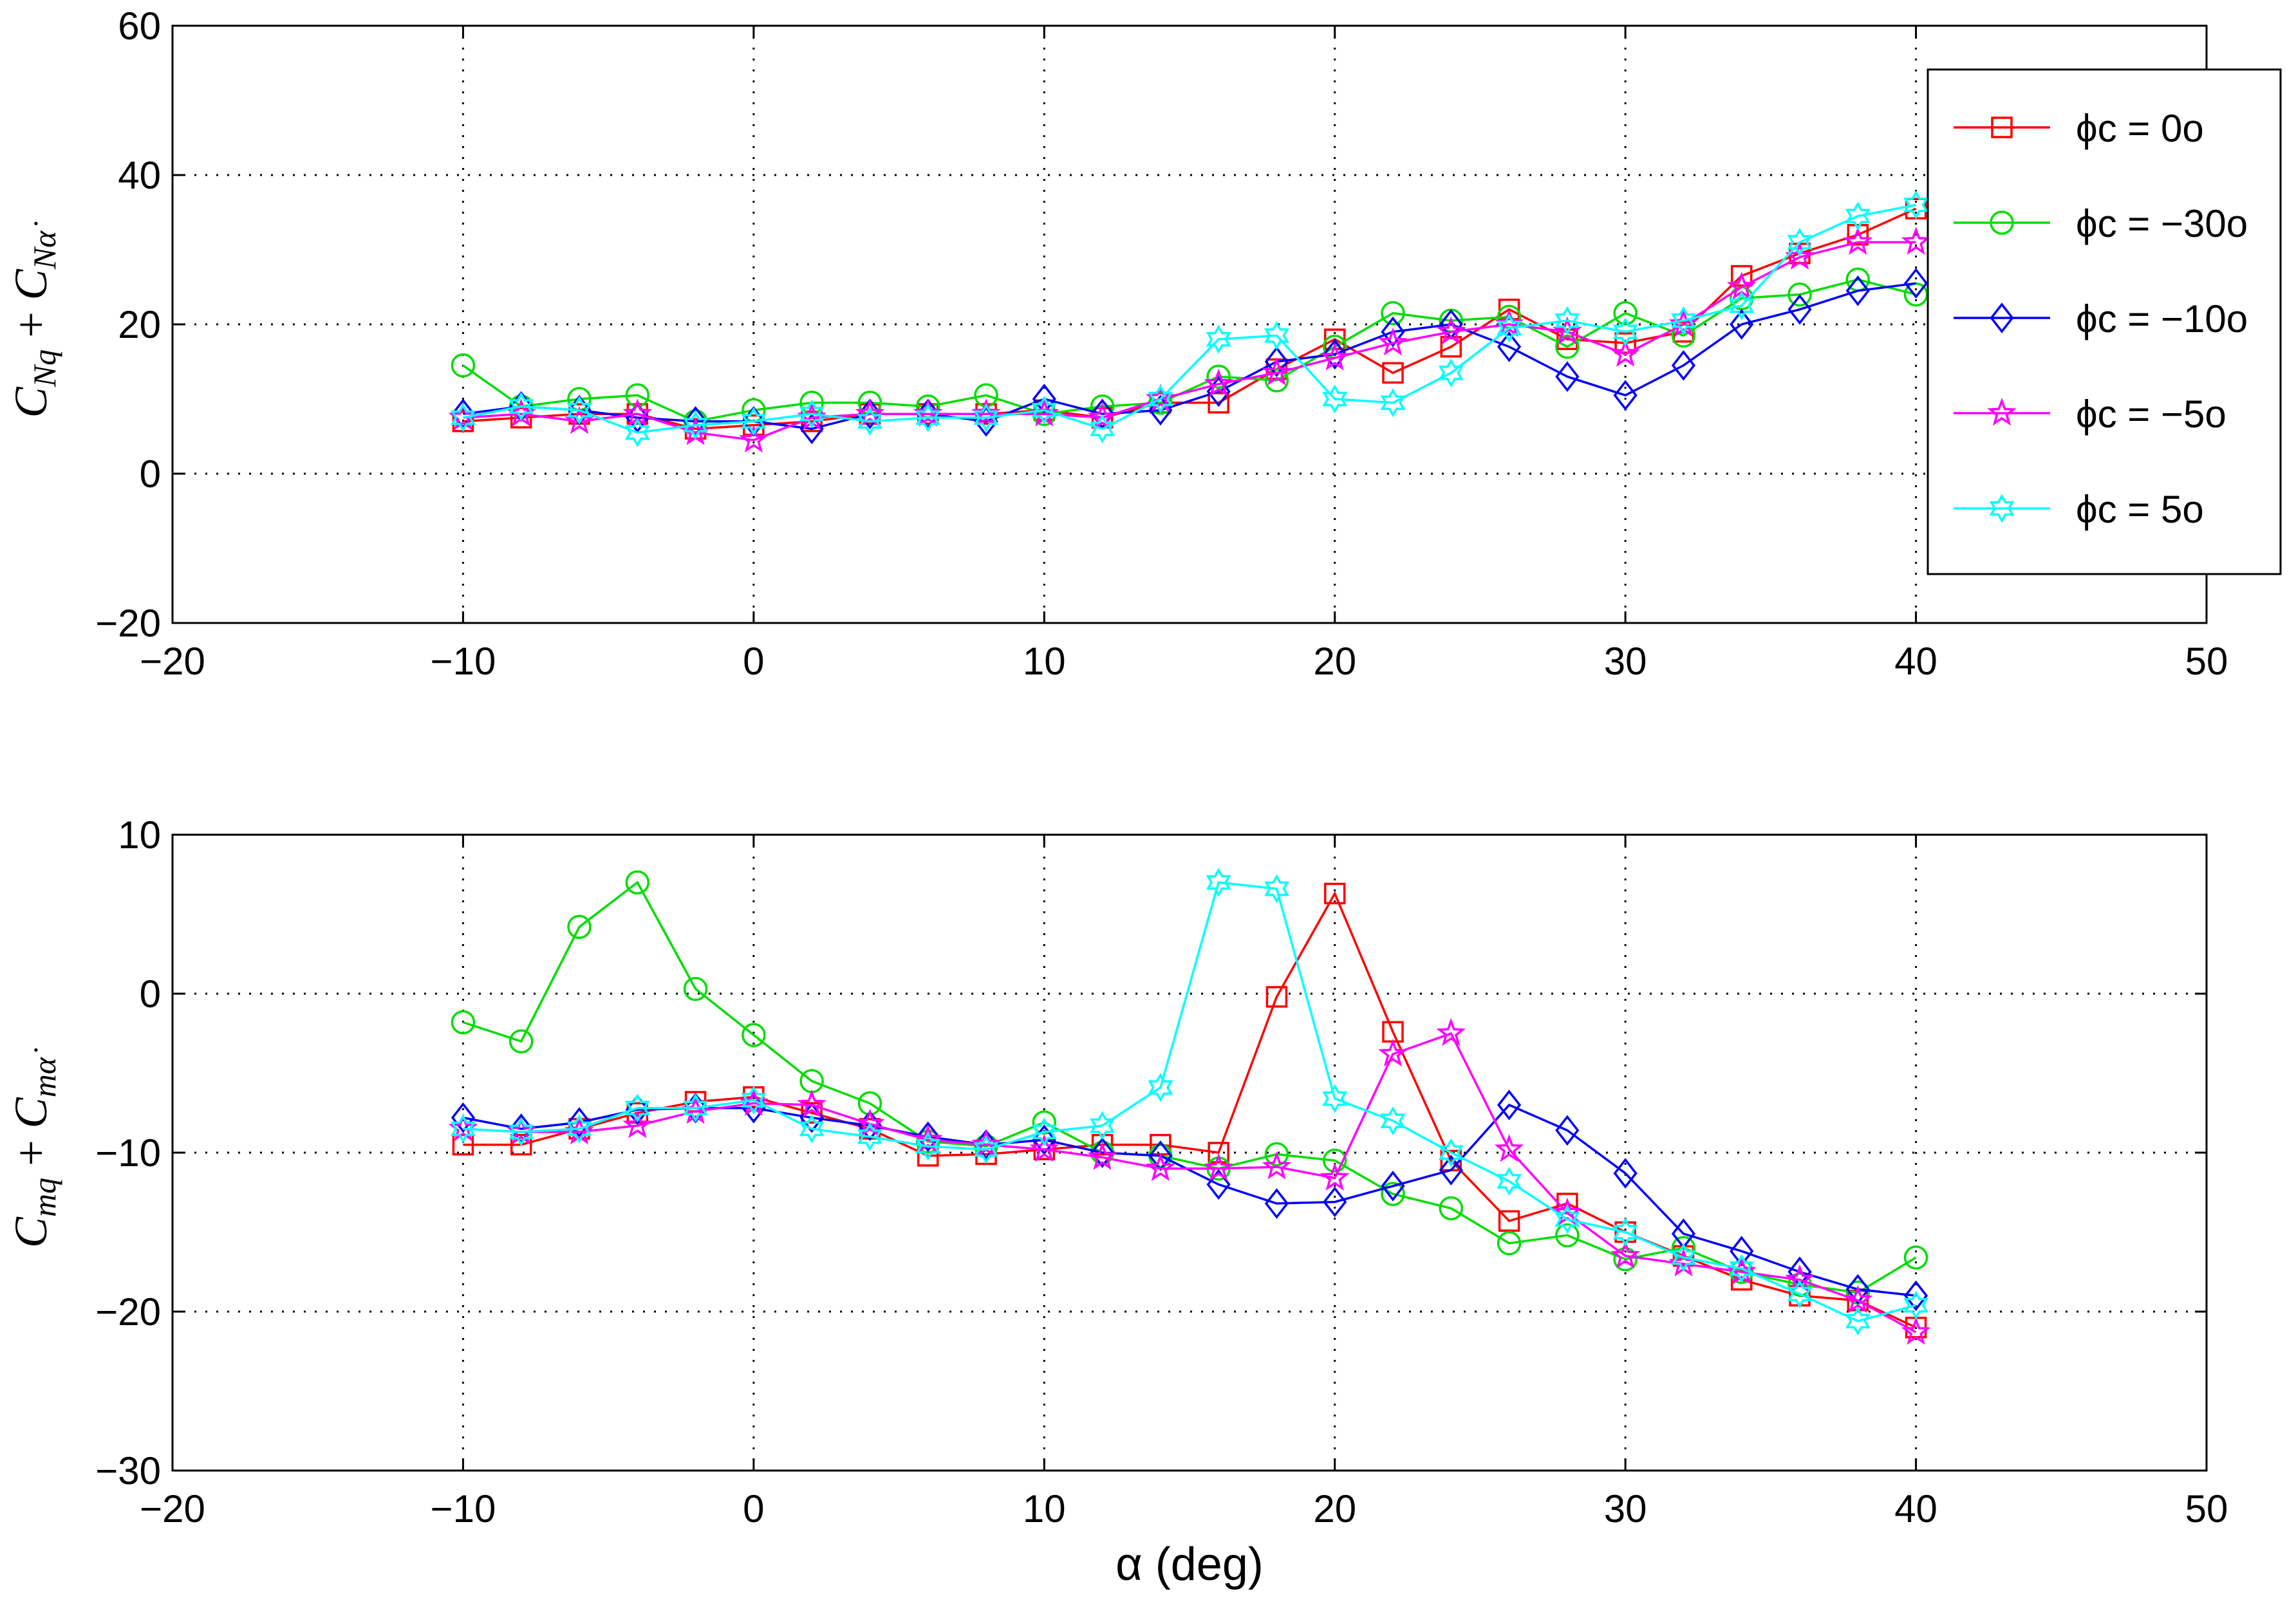  What do you see at coordinates (754, 661) in the screenshot?
I see `x-tick-label: 0` at bounding box center [754, 661].